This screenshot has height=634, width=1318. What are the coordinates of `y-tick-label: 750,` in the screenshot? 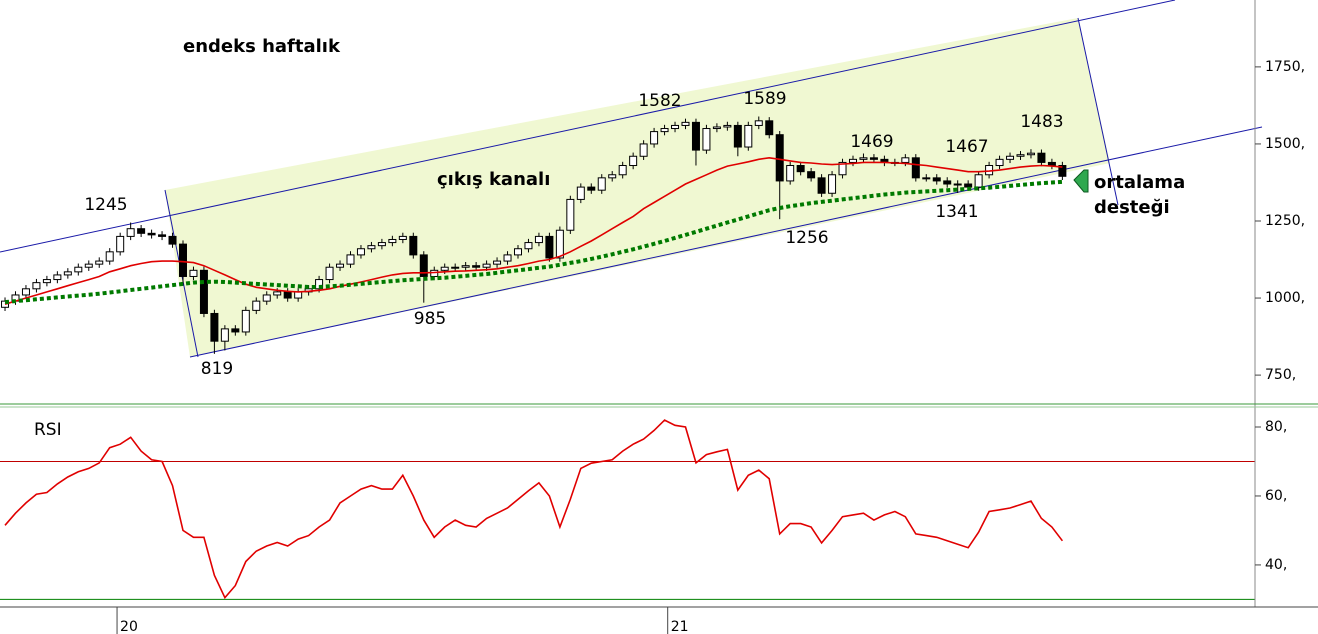 It's located at (1280, 375).